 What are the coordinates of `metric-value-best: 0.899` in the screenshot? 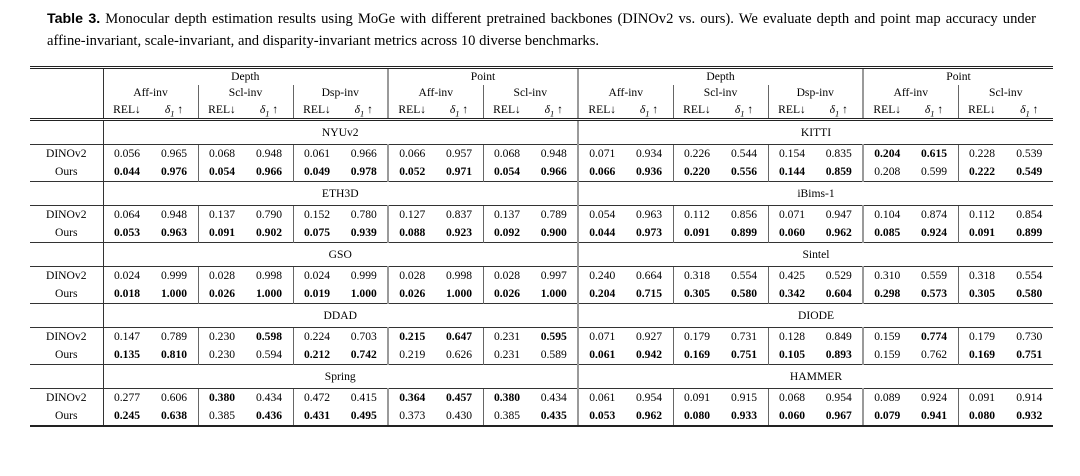 It's located at (744, 233).